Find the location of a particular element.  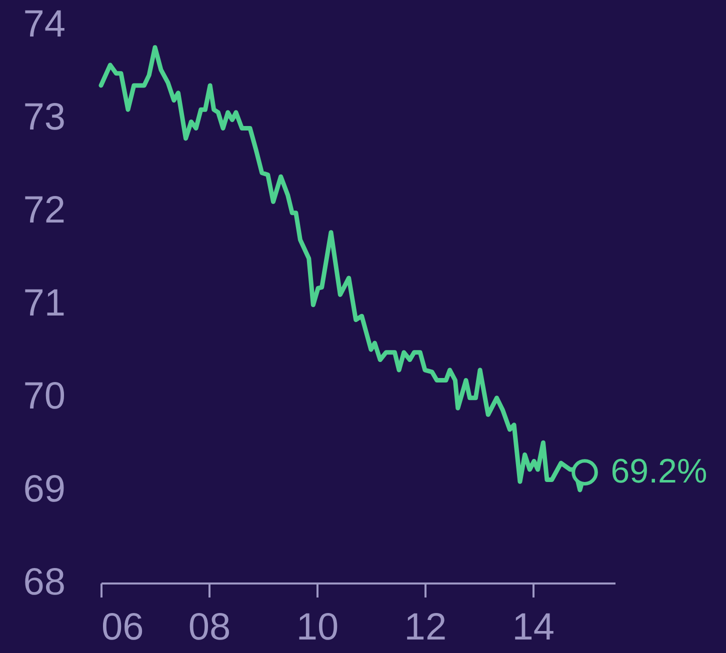

annotation: 69.2% is located at coordinates (659, 471).